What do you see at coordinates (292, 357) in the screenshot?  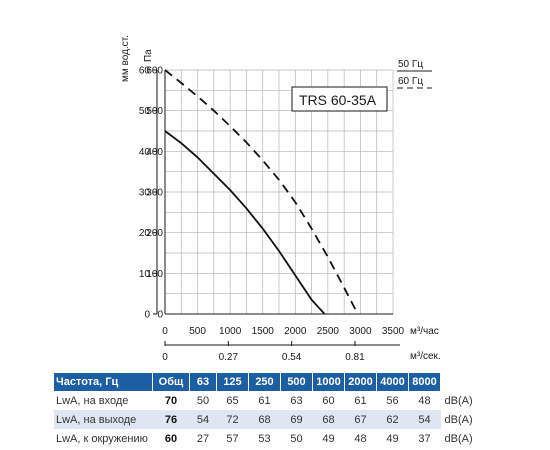 I see `x-tick-label-m3s: 0.54` at bounding box center [292, 357].